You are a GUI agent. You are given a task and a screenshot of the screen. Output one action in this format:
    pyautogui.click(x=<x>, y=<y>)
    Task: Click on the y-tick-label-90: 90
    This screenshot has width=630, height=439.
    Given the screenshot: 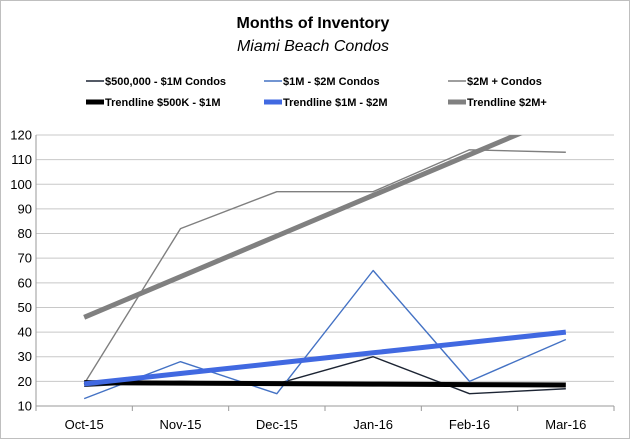 What is the action you would take?
    pyautogui.click(x=25, y=208)
    